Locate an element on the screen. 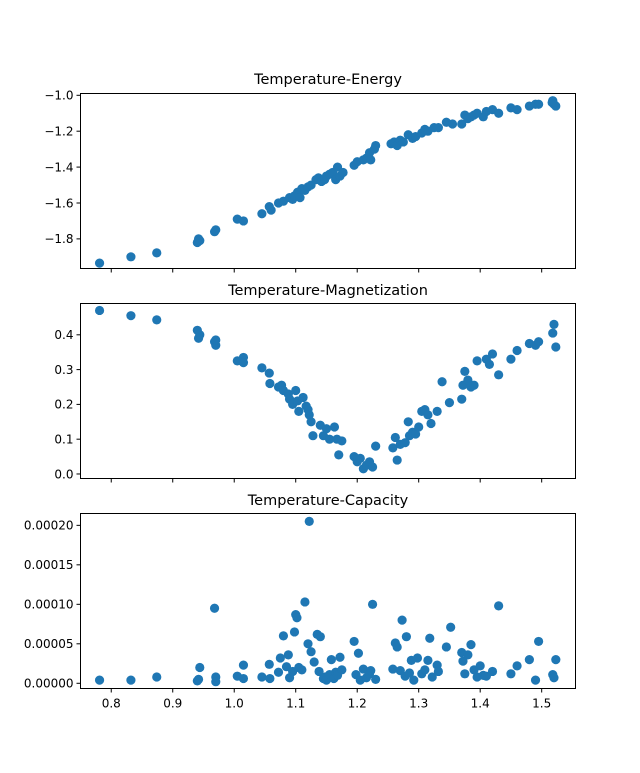 The width and height of the screenshot is (640, 773). x-axis: 0.8 0.9 1.0 1.1 1.2 1.3 1.4 1.5 is located at coordinates (326, 699).